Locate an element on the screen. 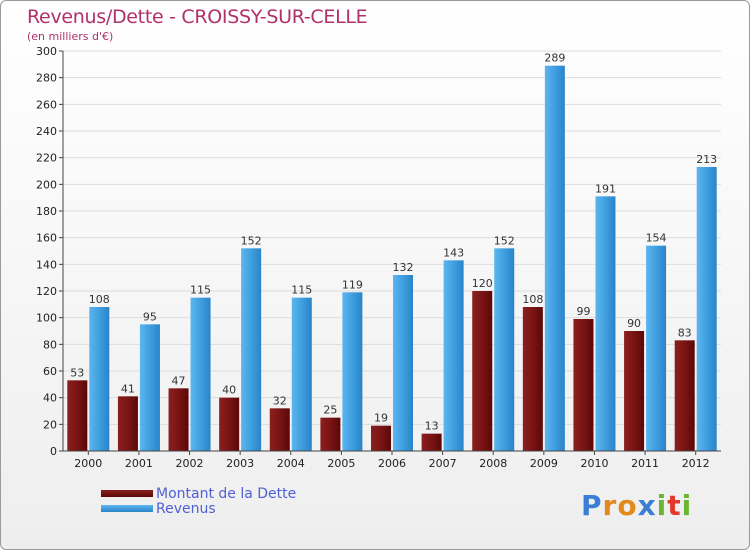 The image size is (750, 550). data-label: 32 is located at coordinates (280, 400).